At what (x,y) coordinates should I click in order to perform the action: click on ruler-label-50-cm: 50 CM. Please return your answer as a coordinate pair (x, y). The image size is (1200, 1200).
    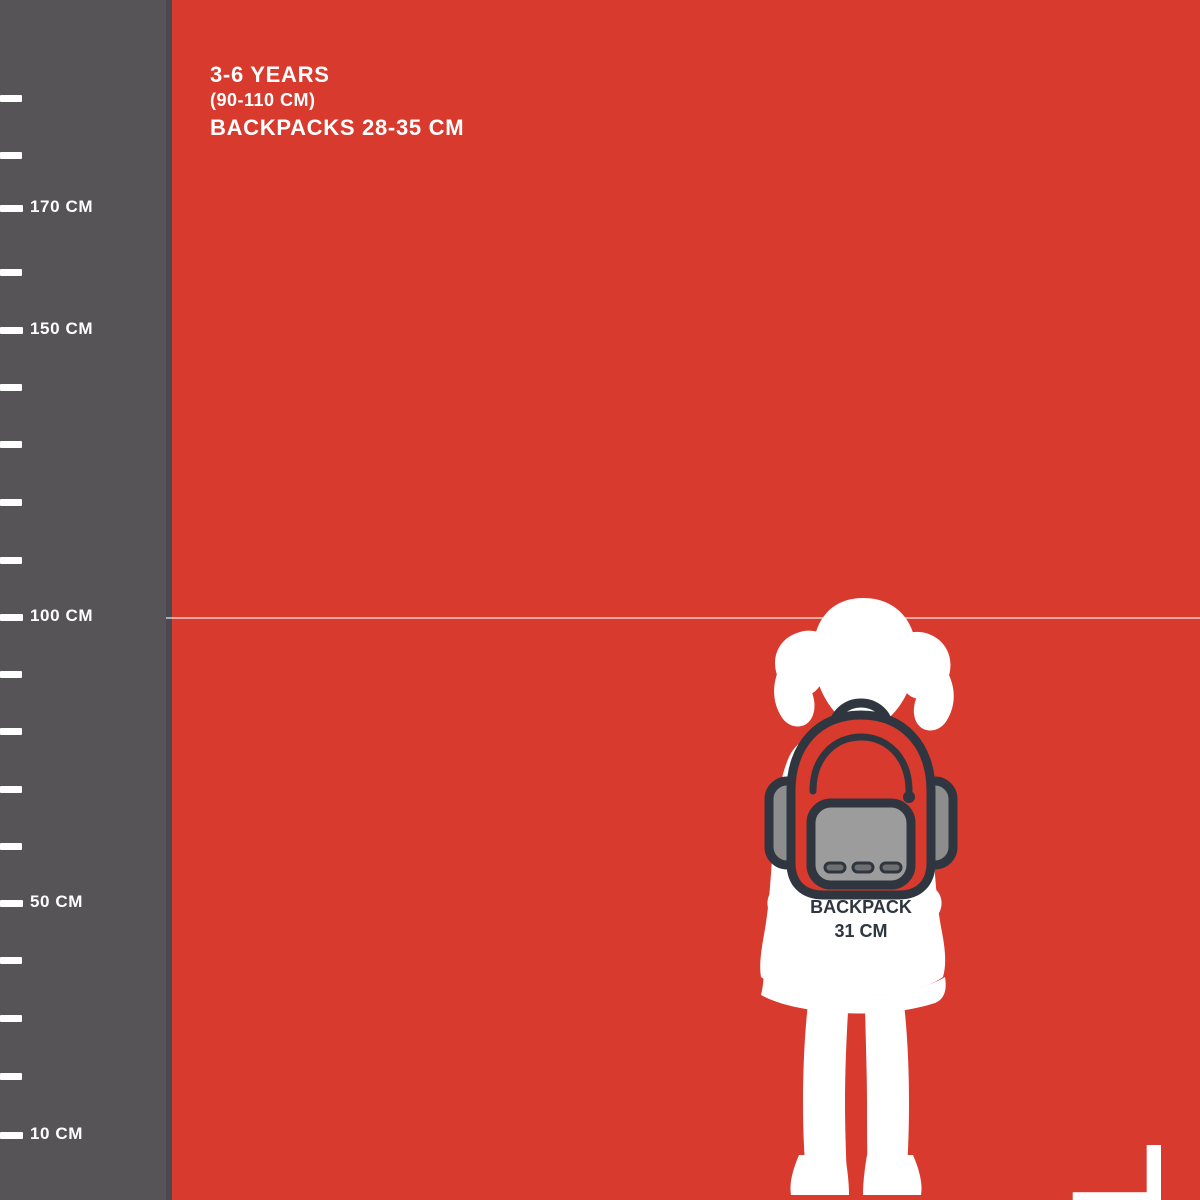
    Looking at the image, I should click on (57, 901).